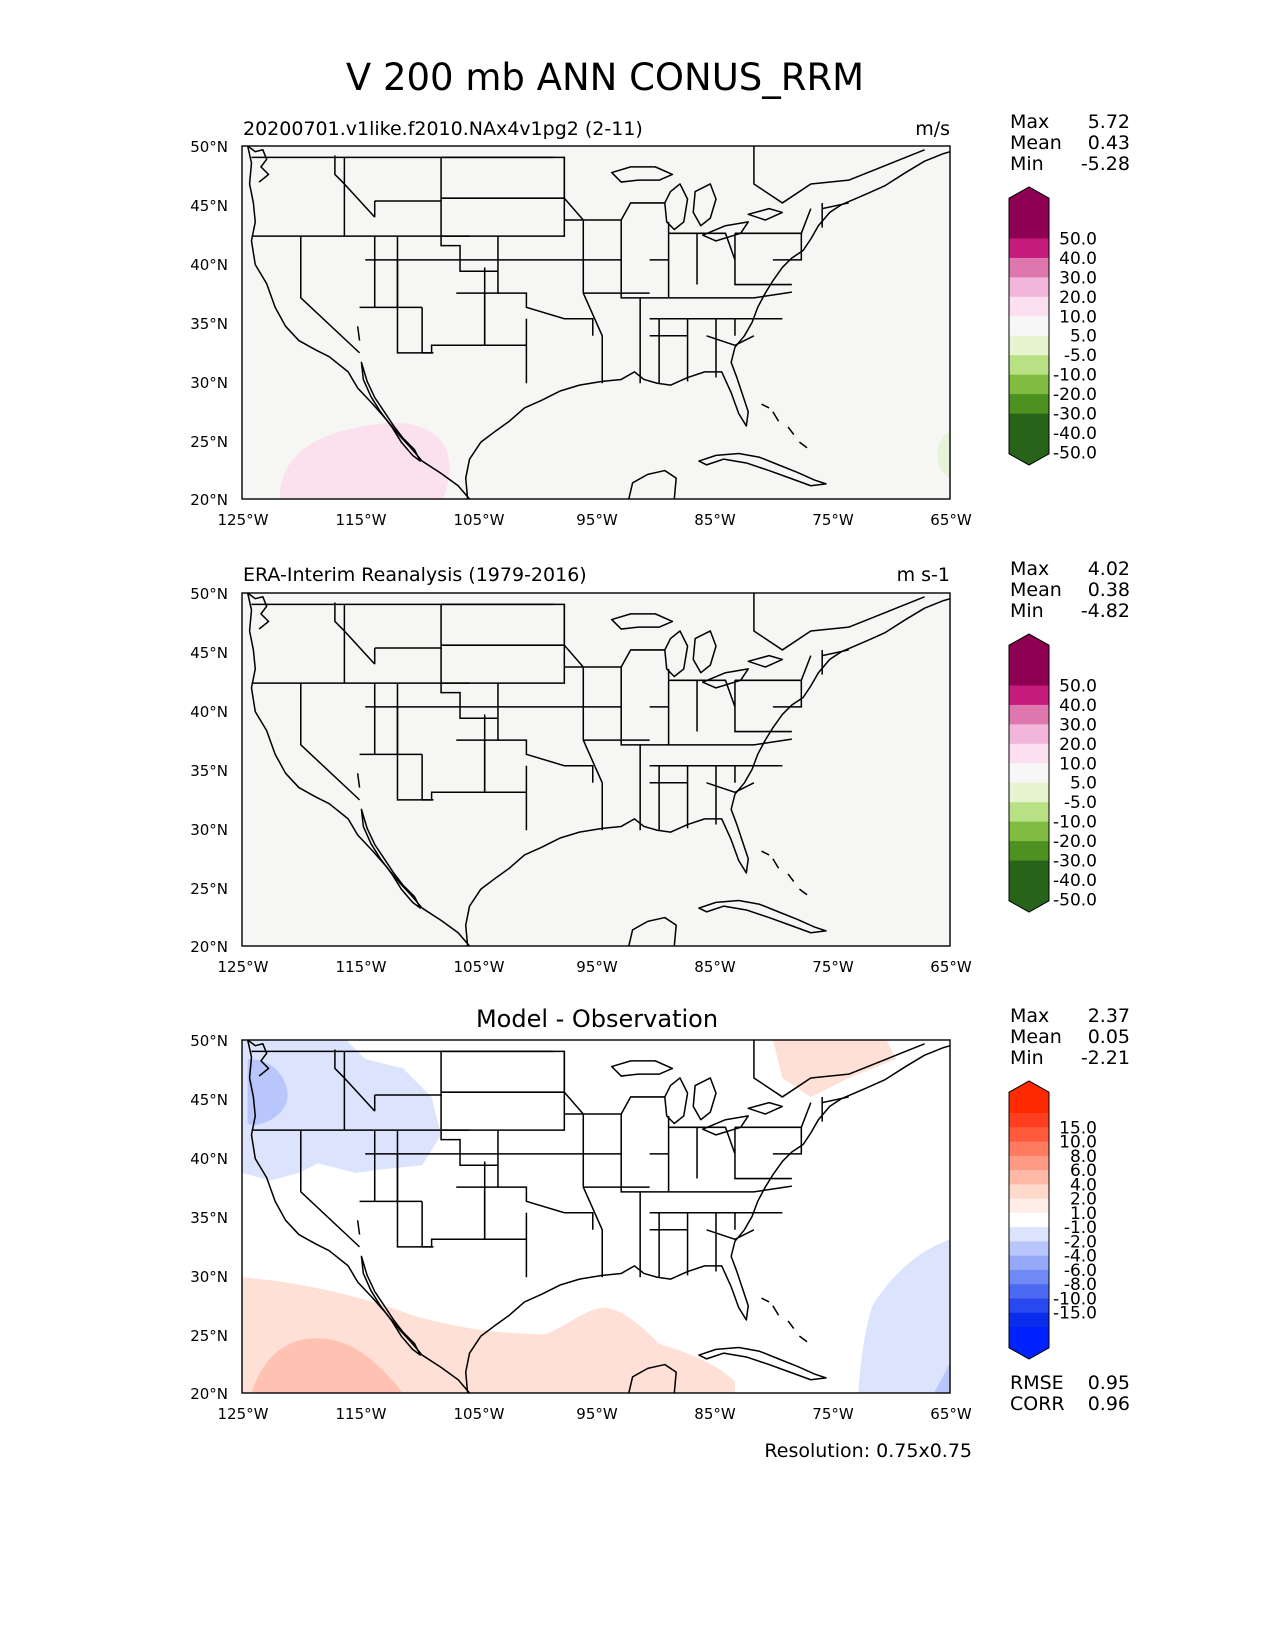  What do you see at coordinates (596, 1216) in the screenshot?
I see `panel-diff-map` at bounding box center [596, 1216].